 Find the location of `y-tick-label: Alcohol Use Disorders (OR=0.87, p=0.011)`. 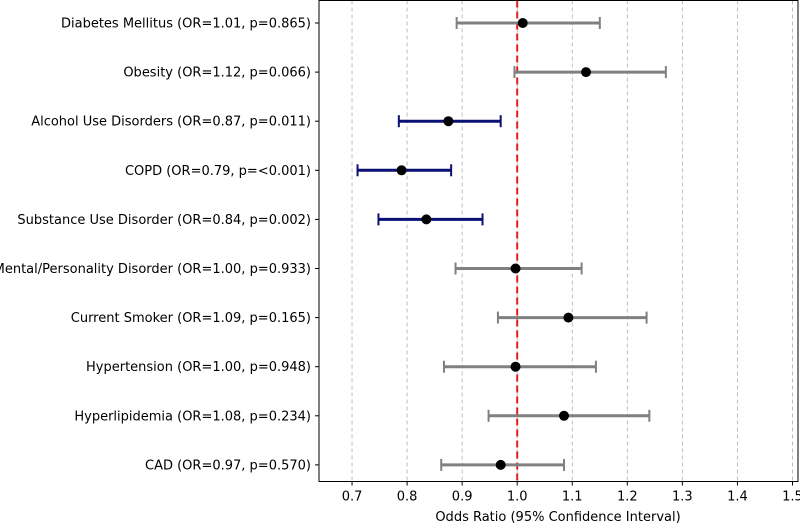

y-tick-label: Alcohol Use Disorders (OR=0.87, p=0.011) is located at coordinates (171, 122).